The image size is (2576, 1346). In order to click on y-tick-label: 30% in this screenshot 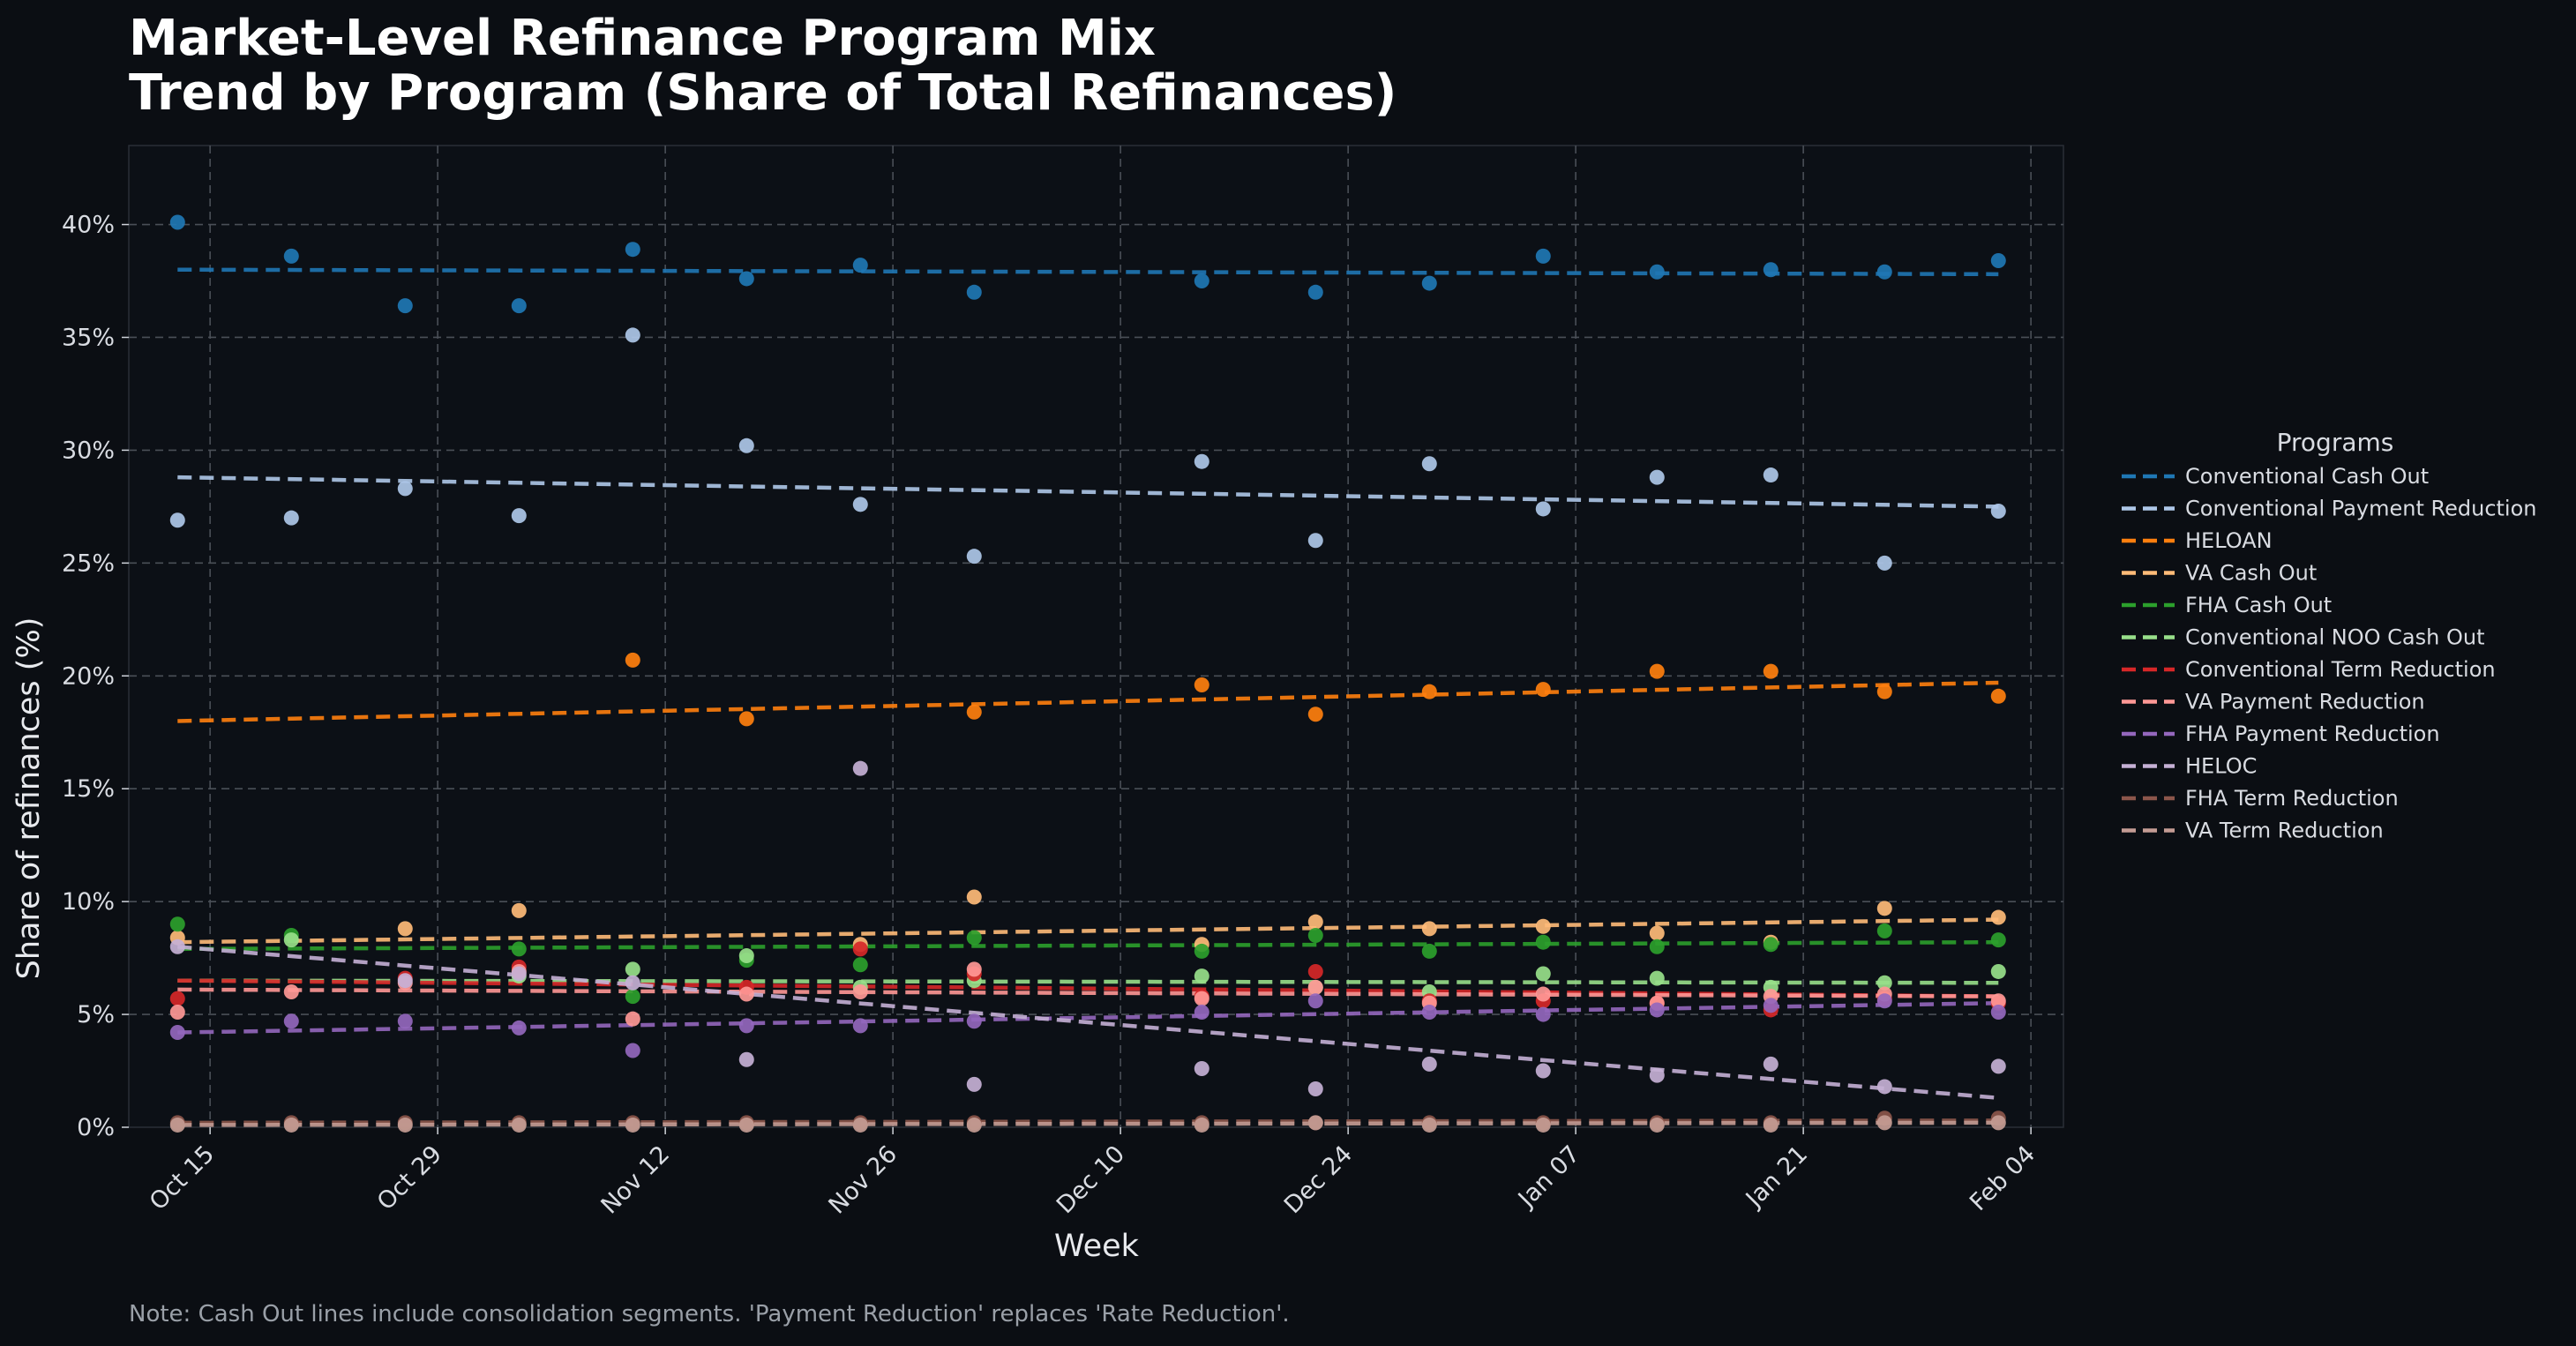, I will do `click(89, 450)`.